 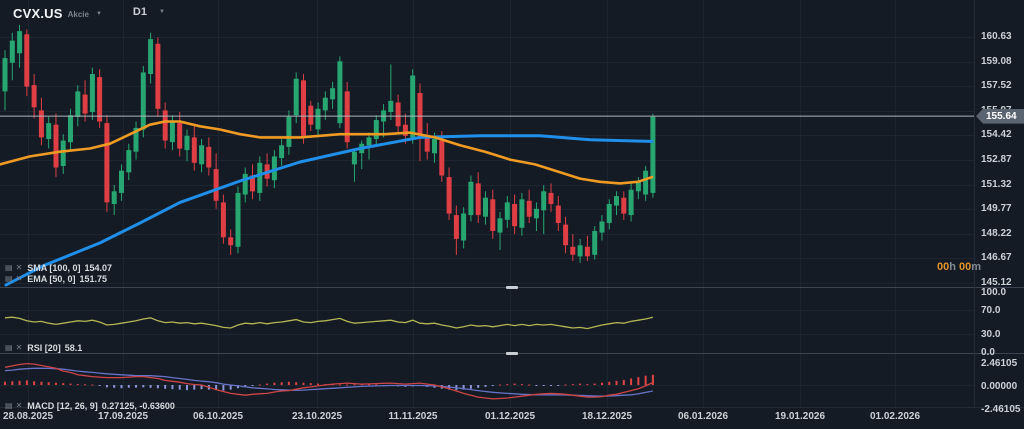 What do you see at coordinates (54, 267) in the screenshot?
I see `sma-label: SMA [100, 0]` at bounding box center [54, 267].